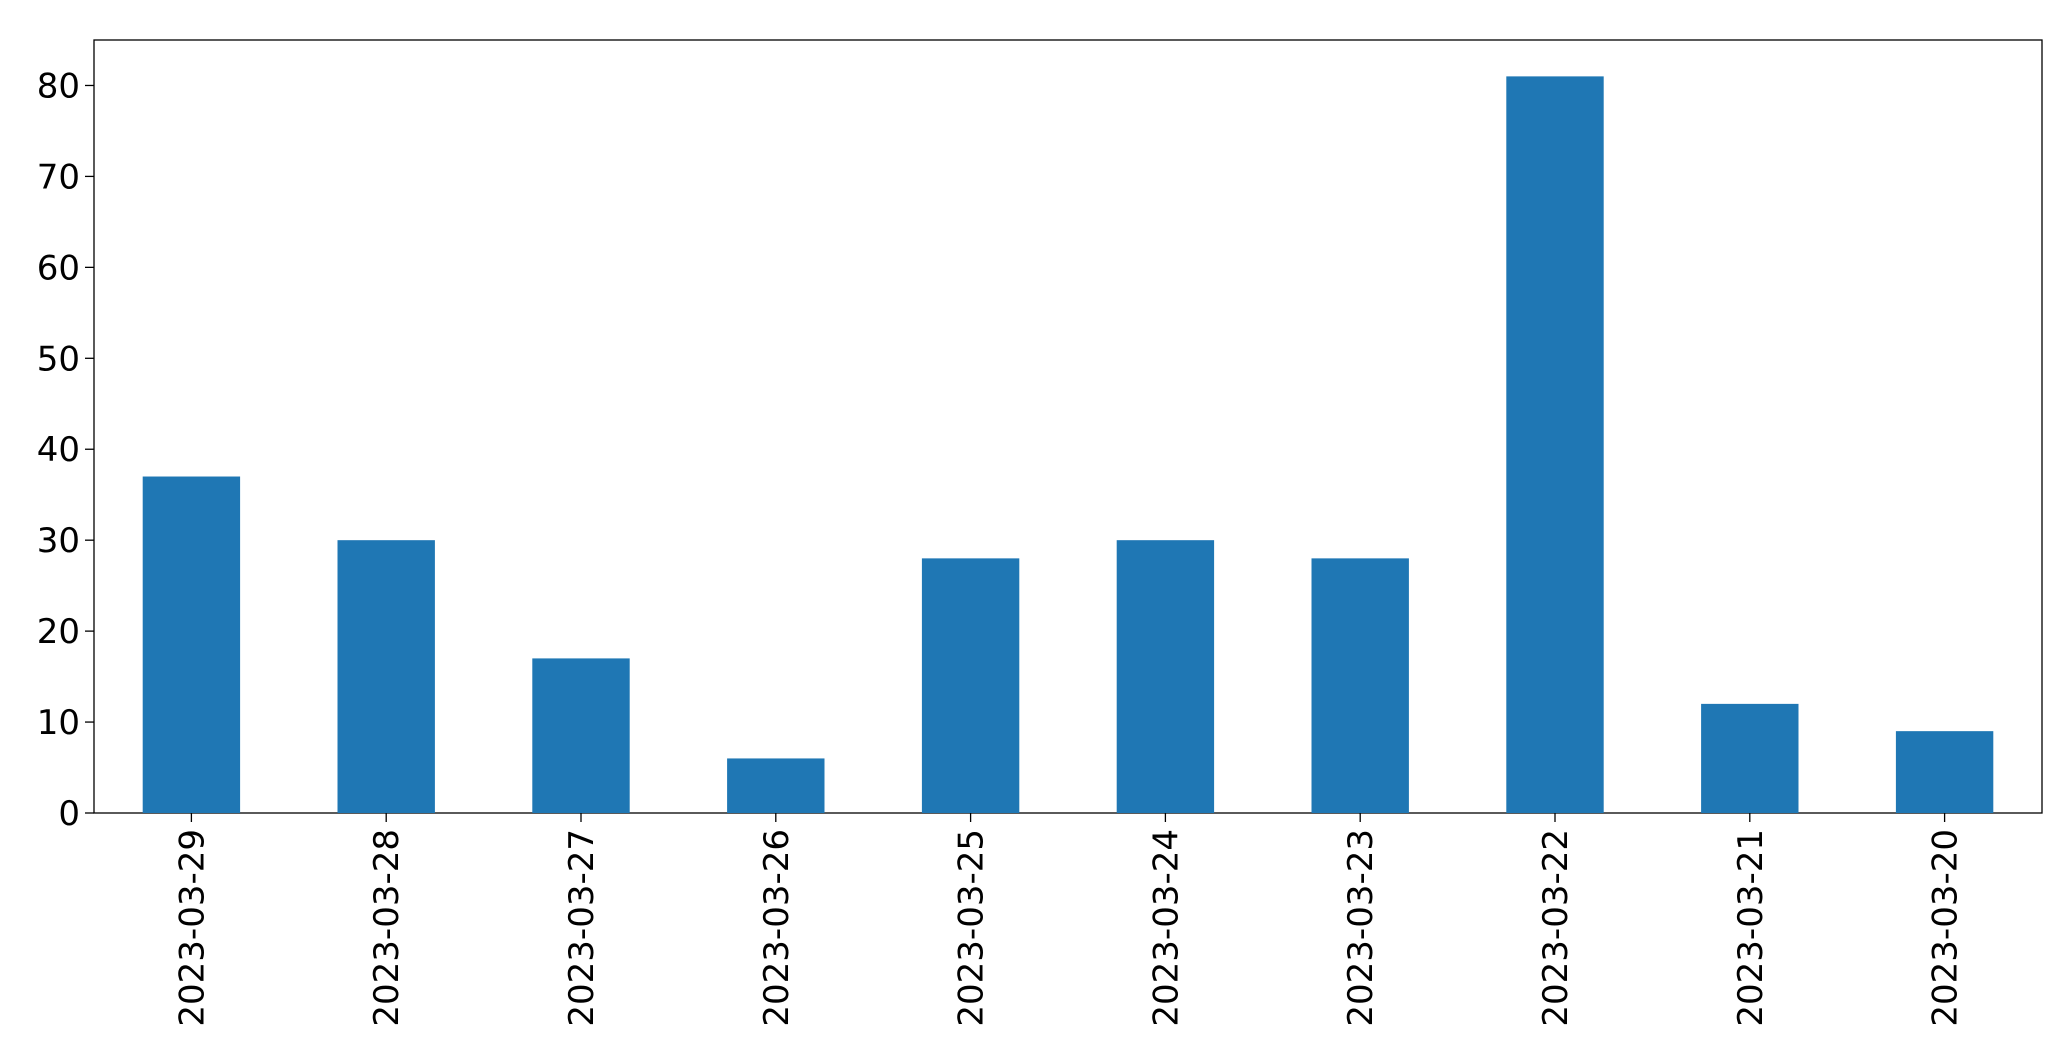 The width and height of the screenshot is (2071, 1061). What do you see at coordinates (1556, 928) in the screenshot?
I see `x-tick-label: 2023-03-22` at bounding box center [1556, 928].